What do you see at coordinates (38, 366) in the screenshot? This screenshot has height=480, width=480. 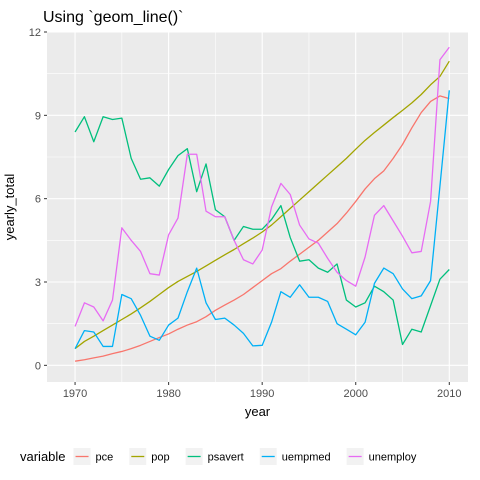 I see `y-tick-label: 0` at bounding box center [38, 366].